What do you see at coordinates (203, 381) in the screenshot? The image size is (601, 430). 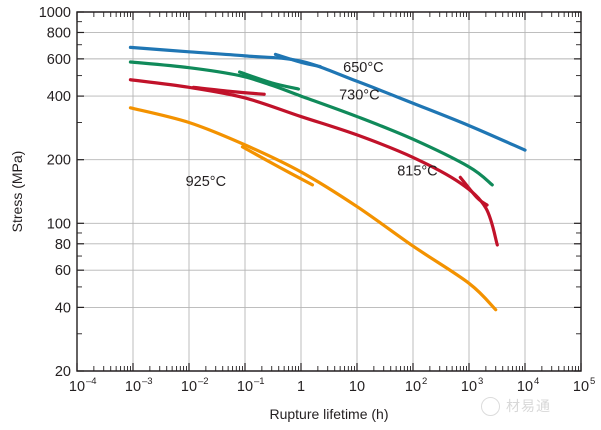 I see `svg-text: –2` at bounding box center [203, 381].